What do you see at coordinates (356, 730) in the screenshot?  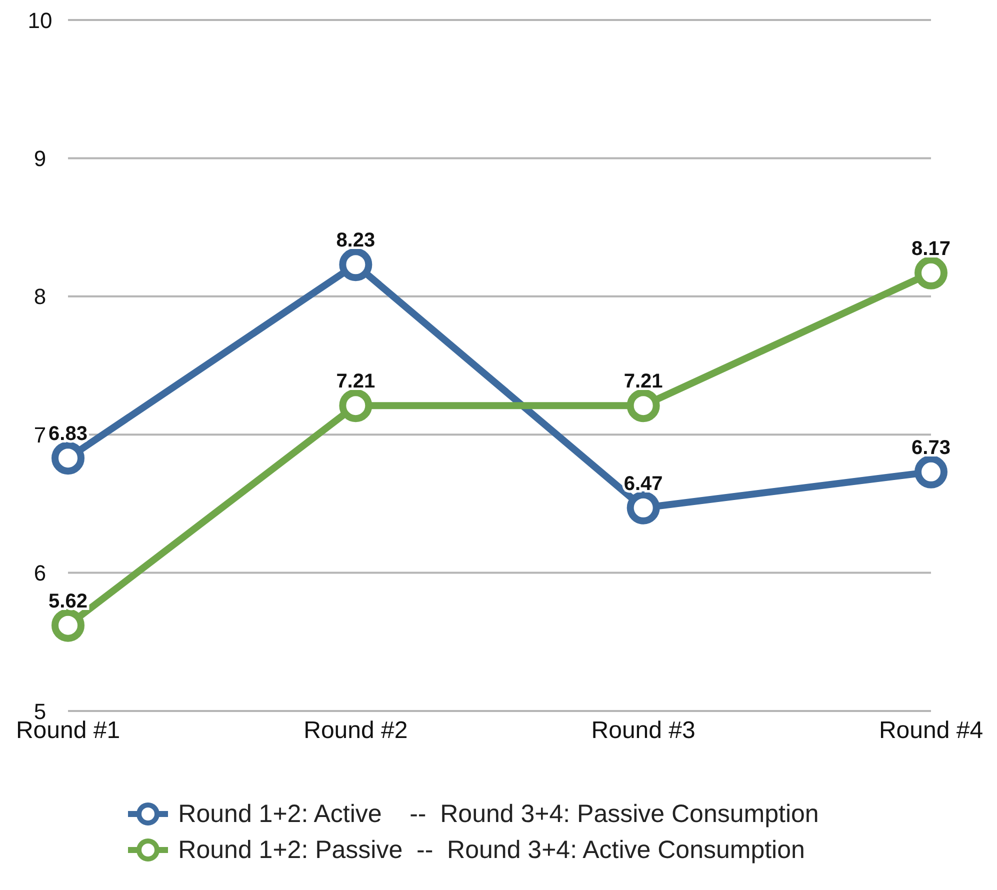 I see `x-tick-label: Round #2` at bounding box center [356, 730].